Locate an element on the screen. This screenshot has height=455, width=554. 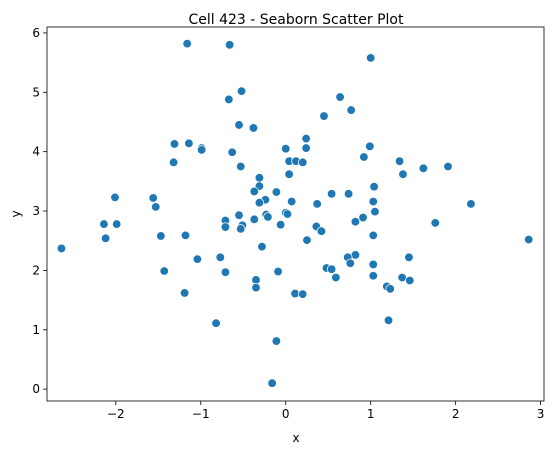
y-tick-label: 5 is located at coordinates (36, 92).